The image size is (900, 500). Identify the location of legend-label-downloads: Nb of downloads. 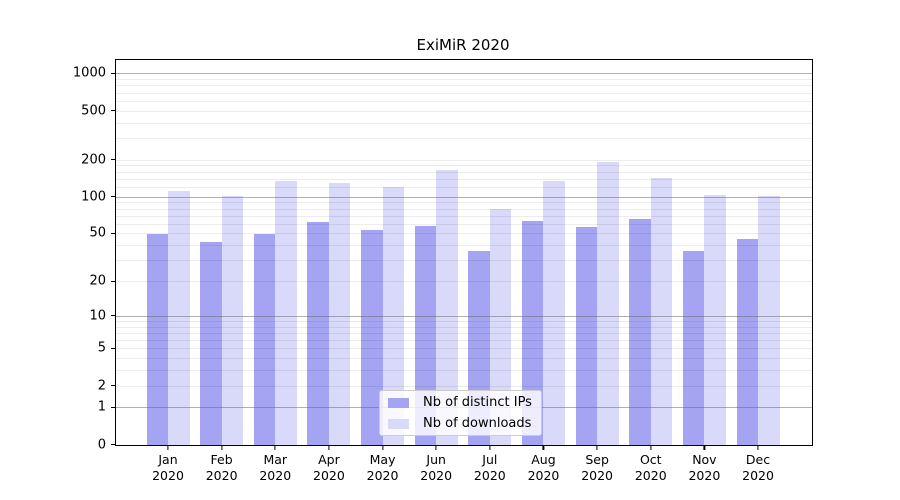
(477, 423).